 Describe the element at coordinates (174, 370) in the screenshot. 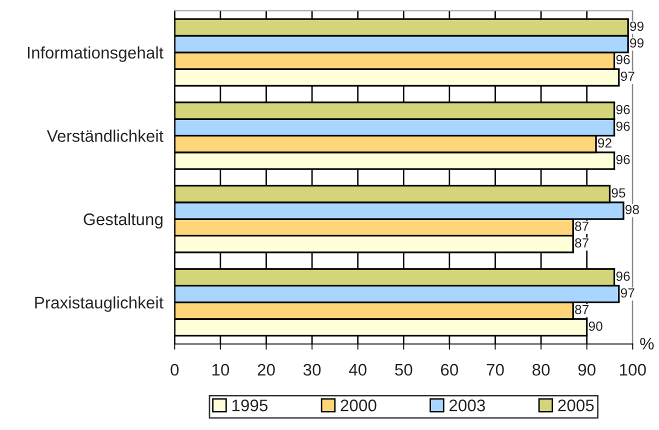

I see `x-tick-label: 0` at that location.